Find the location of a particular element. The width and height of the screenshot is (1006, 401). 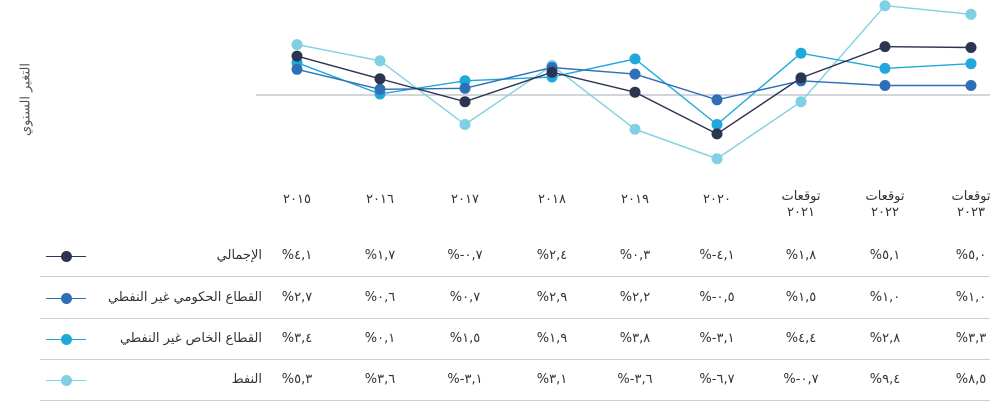

table-cell: %٥,١ is located at coordinates (885, 255).